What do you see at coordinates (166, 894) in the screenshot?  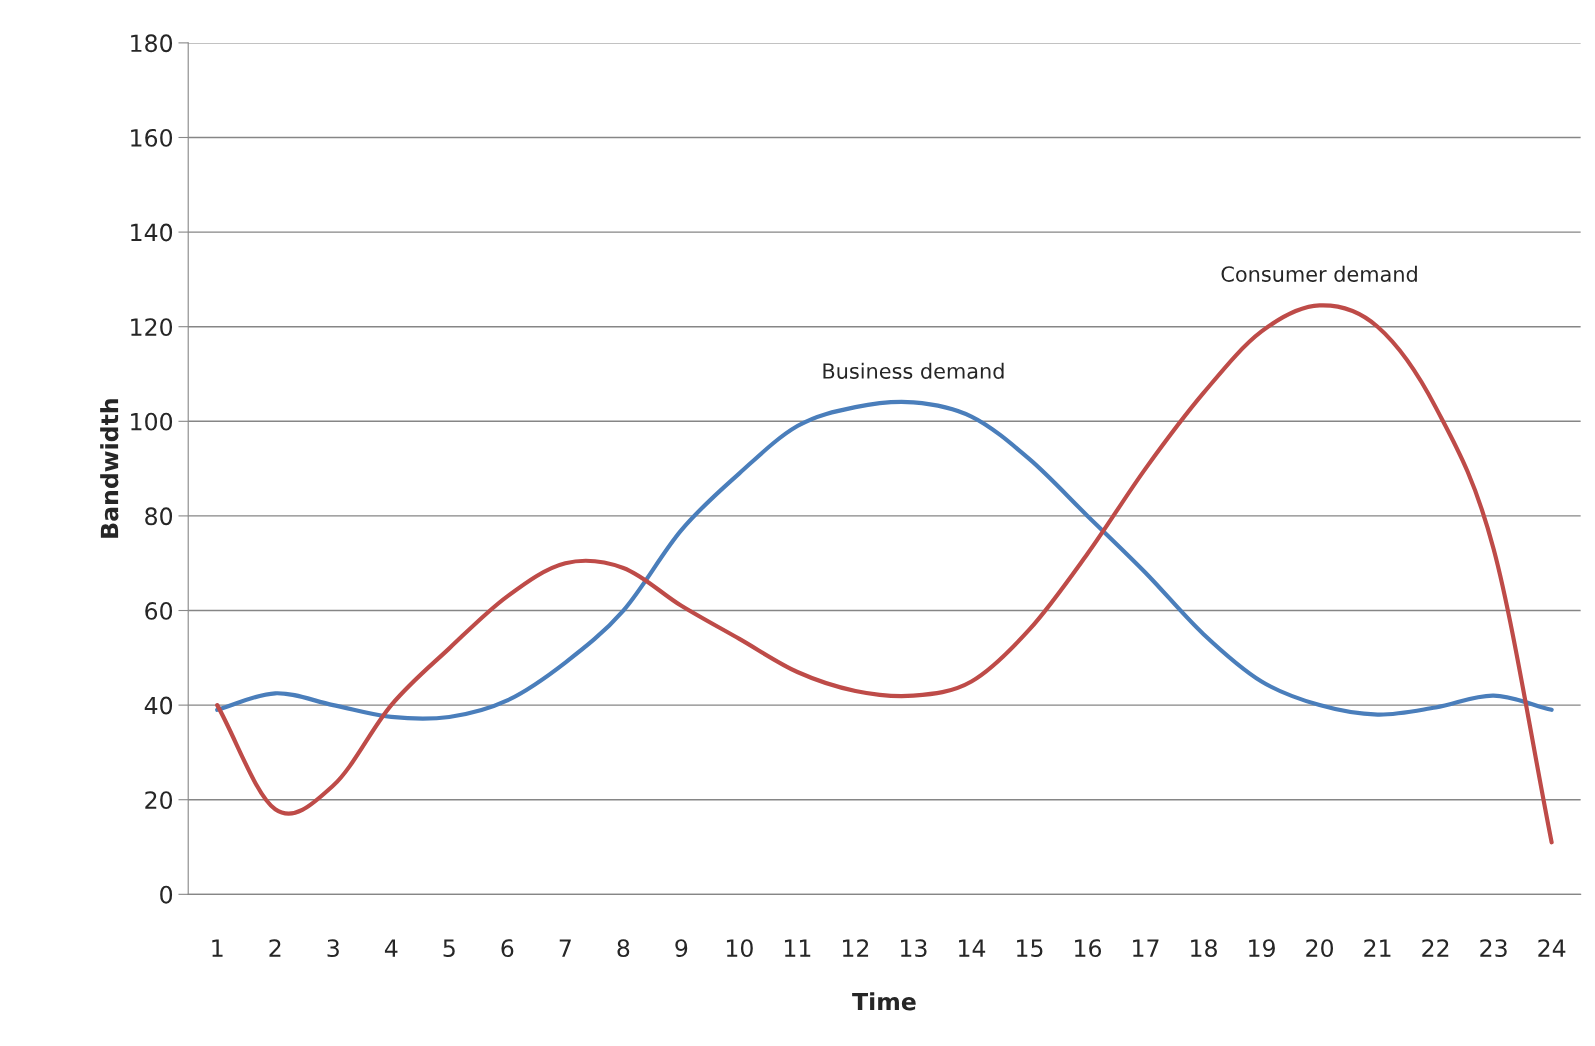 I see `y-tick-label: 0` at bounding box center [166, 894].